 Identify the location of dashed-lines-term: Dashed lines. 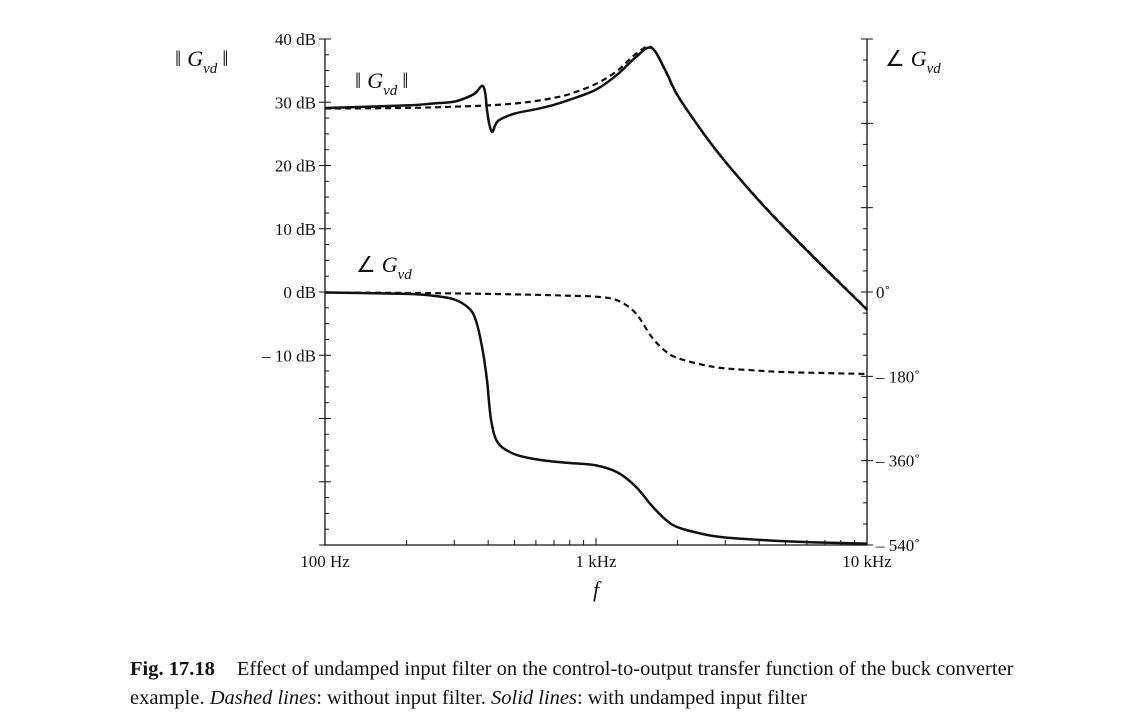
(263, 698).